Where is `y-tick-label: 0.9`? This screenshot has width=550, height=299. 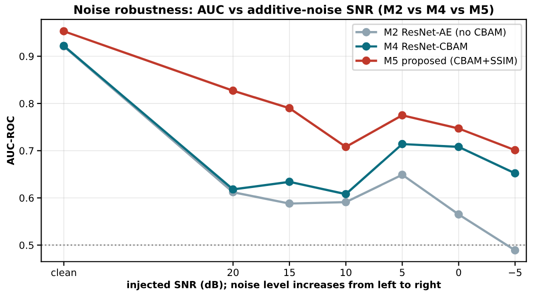
y-tick-label: 0.9 is located at coordinates (26, 56).